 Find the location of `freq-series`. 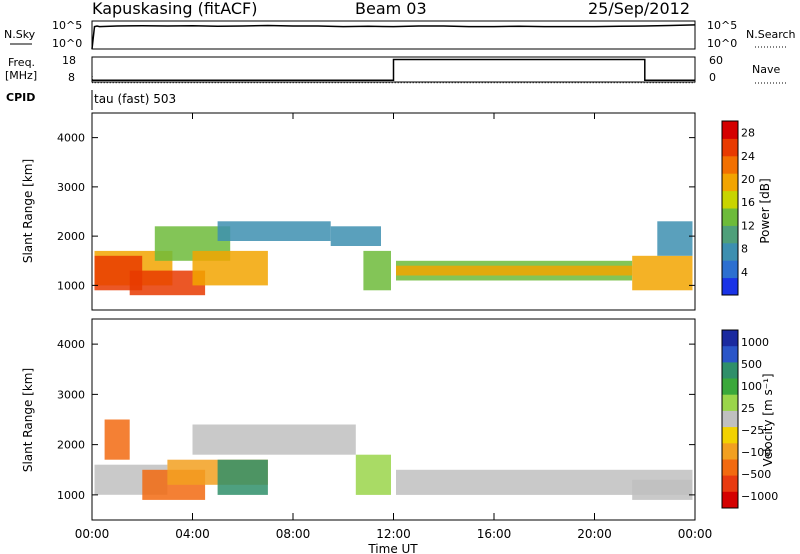

freq-series is located at coordinates (393, 78).